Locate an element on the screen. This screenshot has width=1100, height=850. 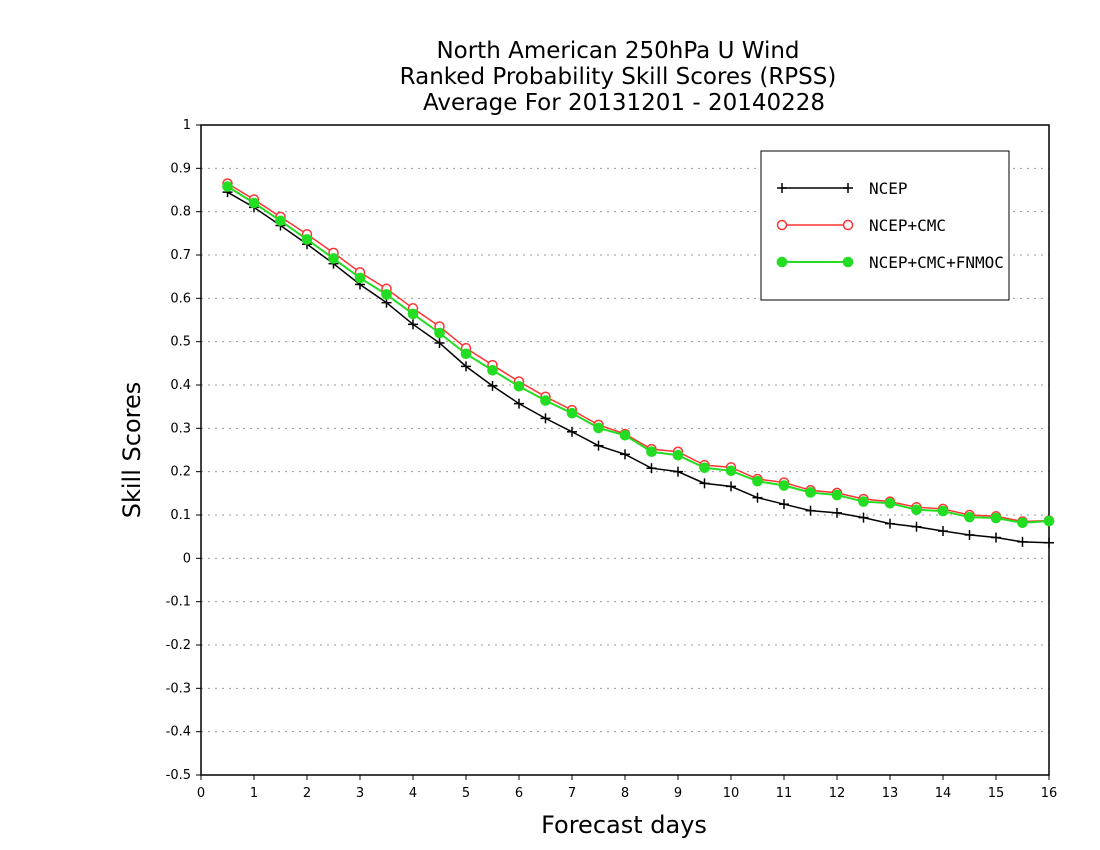
legend: NCEP NCEP+CMC NCEP+CMC+FNMOC is located at coordinates (885, 225).